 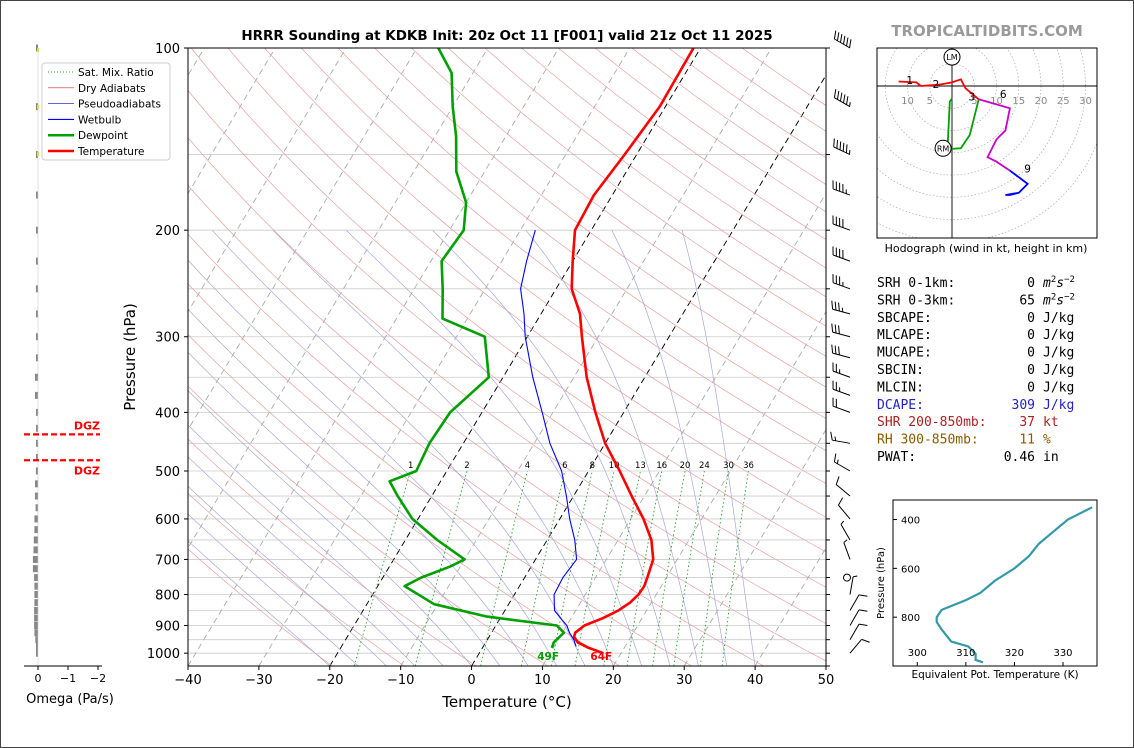 I want to click on theta-e-y-tick-label: 600, so click(x=910, y=569).